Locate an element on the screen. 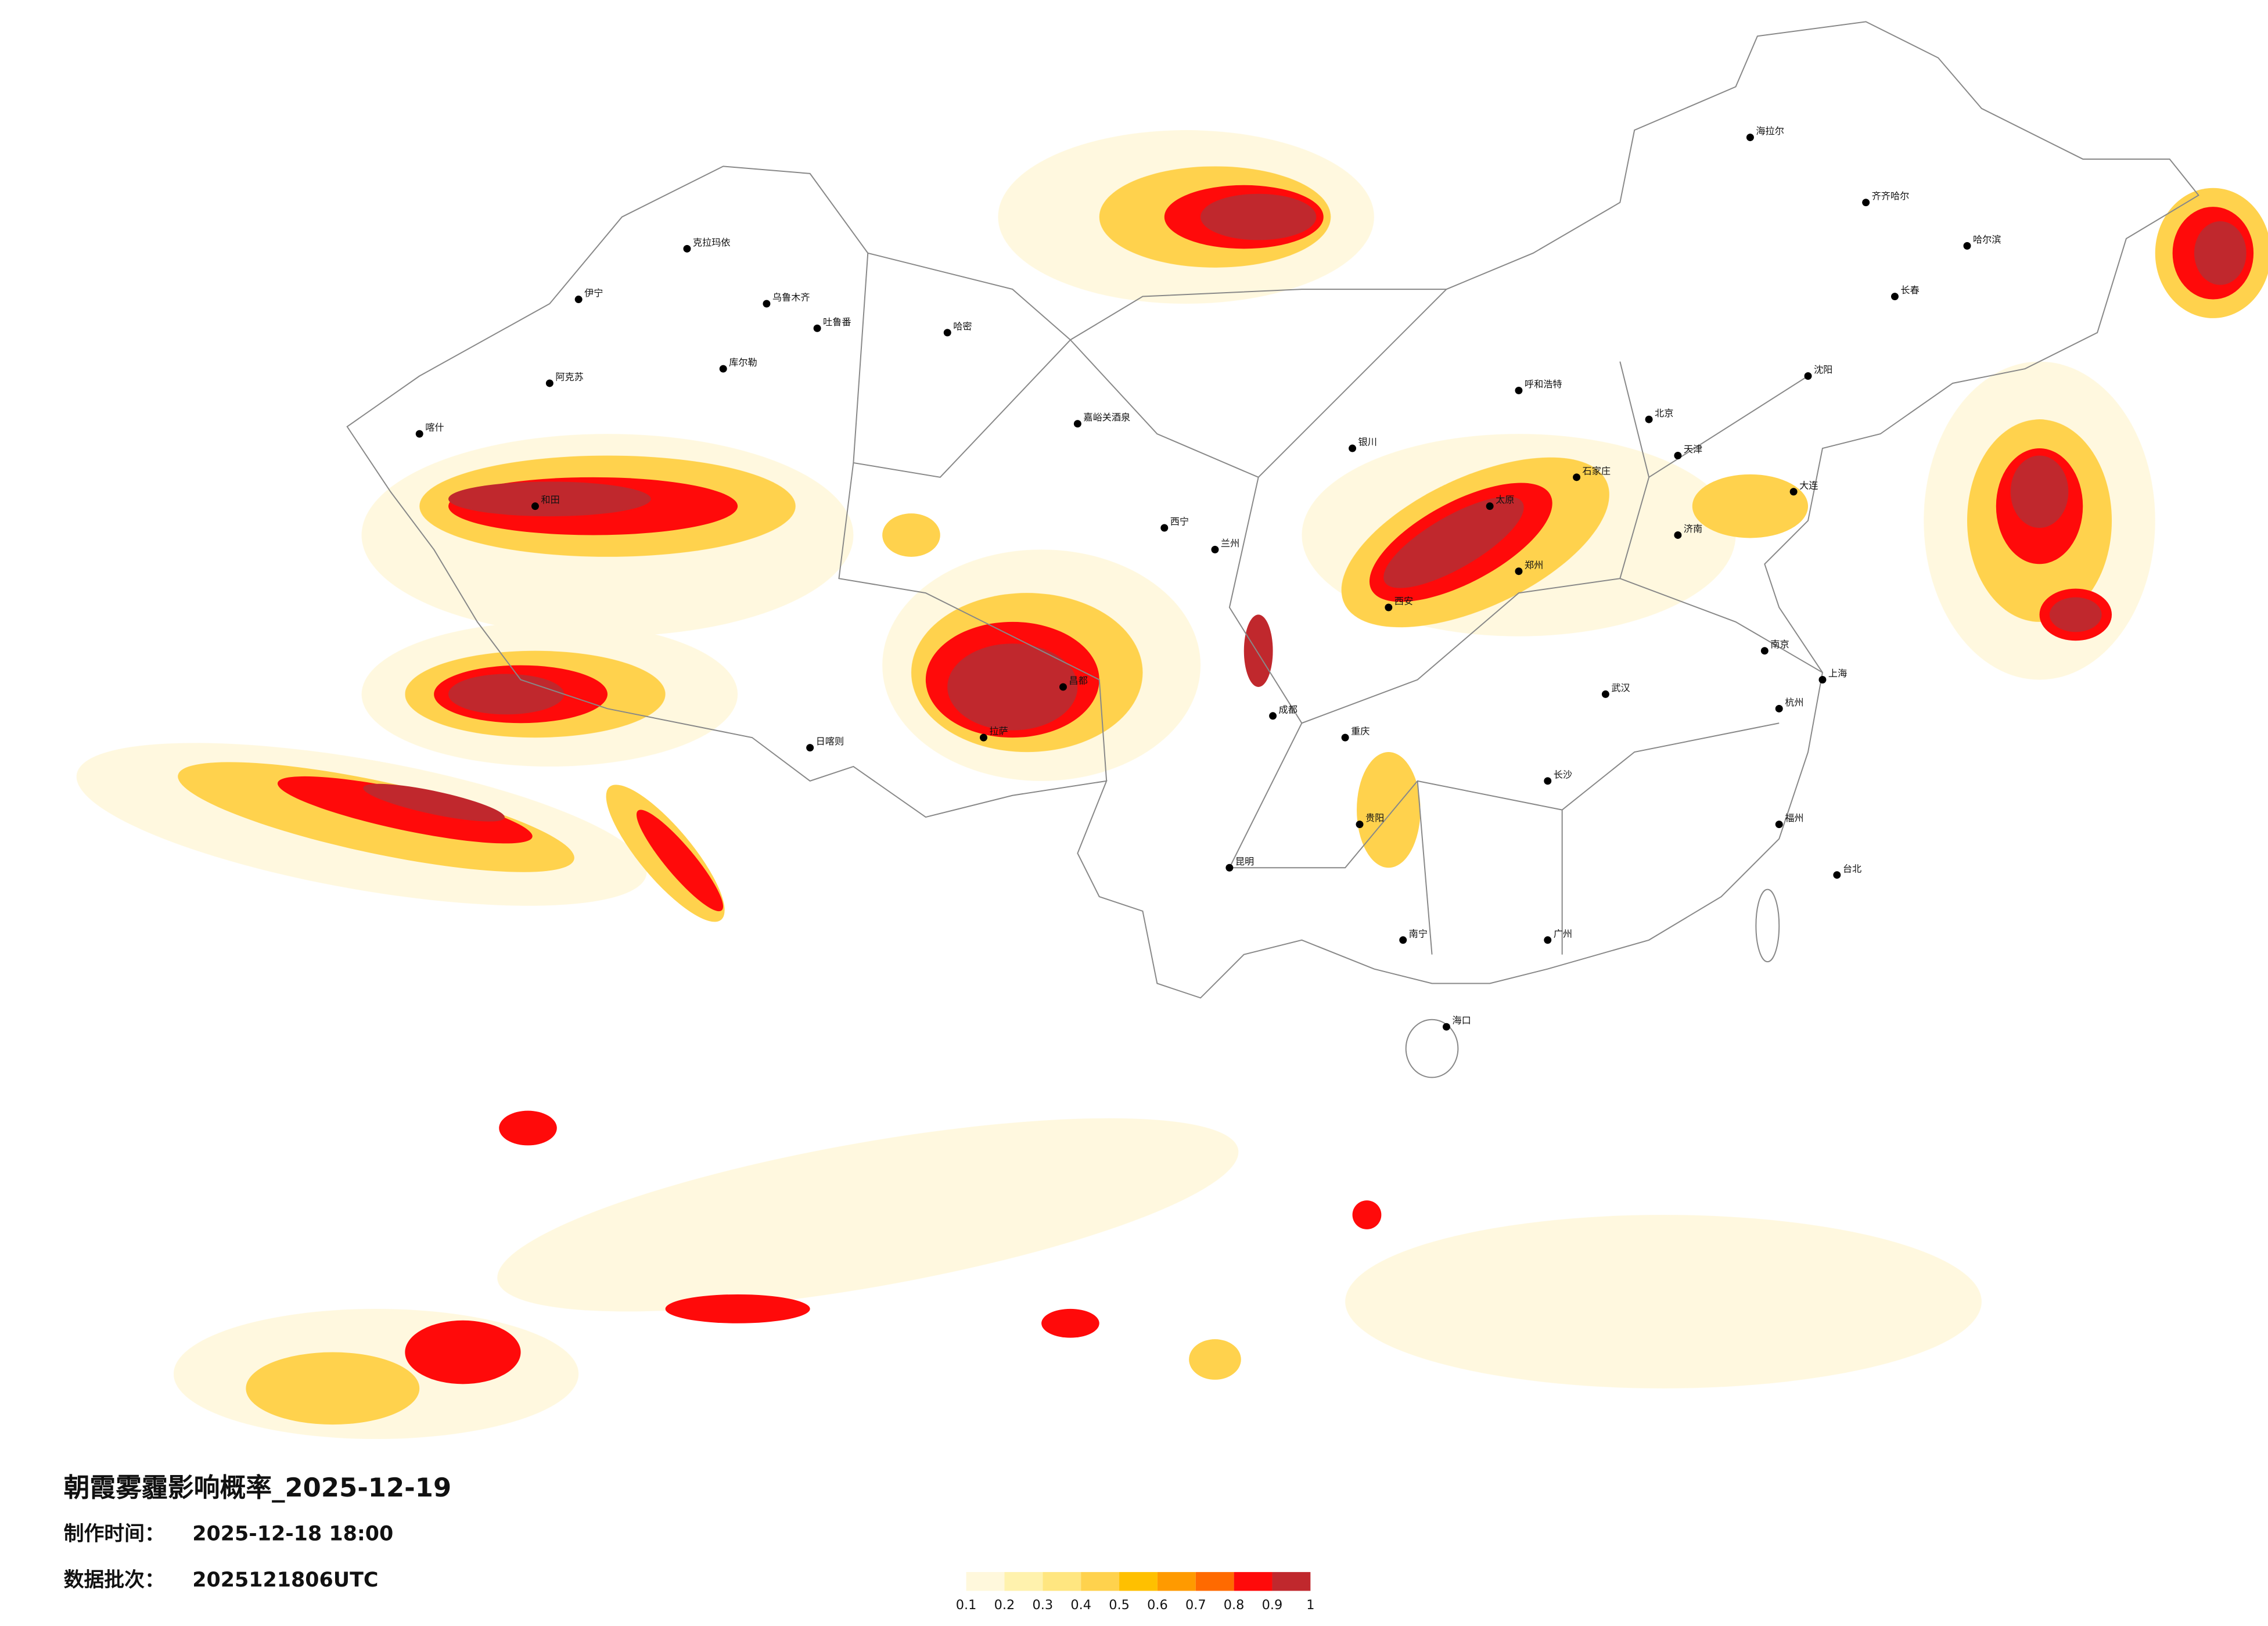 The width and height of the screenshot is (2268, 1626). legend-tick-label: 0.6 is located at coordinates (1157, 1606).